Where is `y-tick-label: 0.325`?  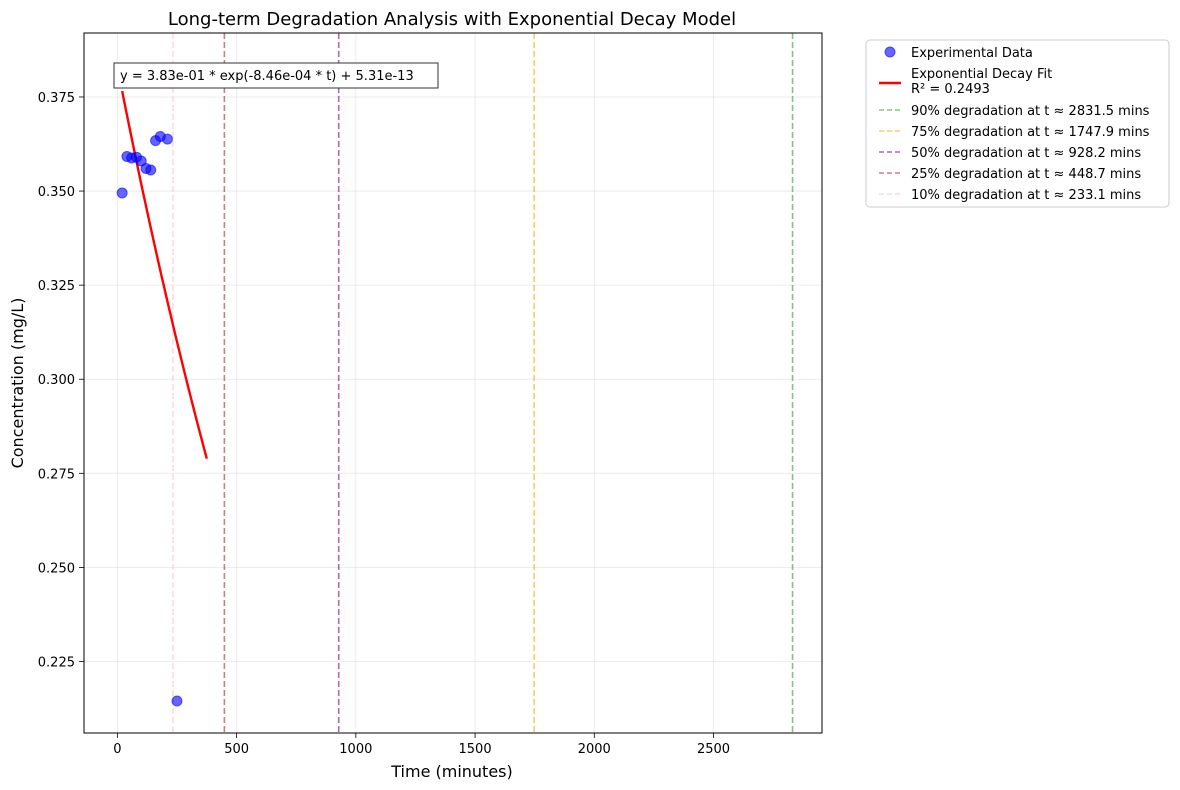
y-tick-label: 0.325 is located at coordinates (56, 286).